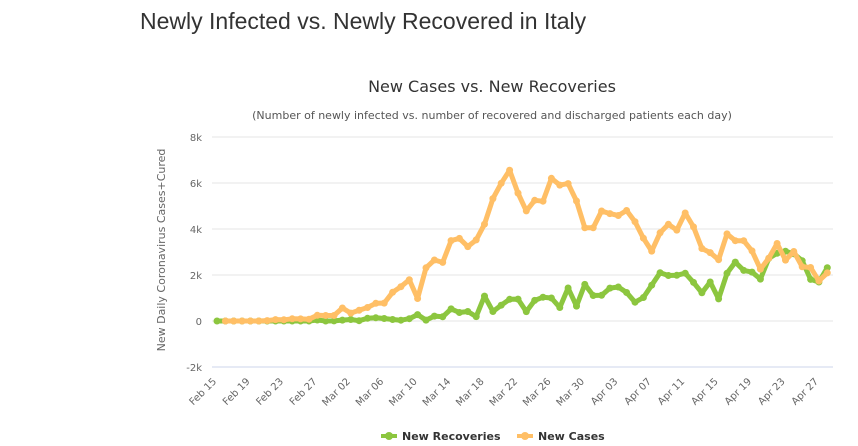 The height and width of the screenshot is (446, 858). What do you see at coordinates (522, 286) in the screenshot?
I see `series-new-recoveries` at bounding box center [522, 286].